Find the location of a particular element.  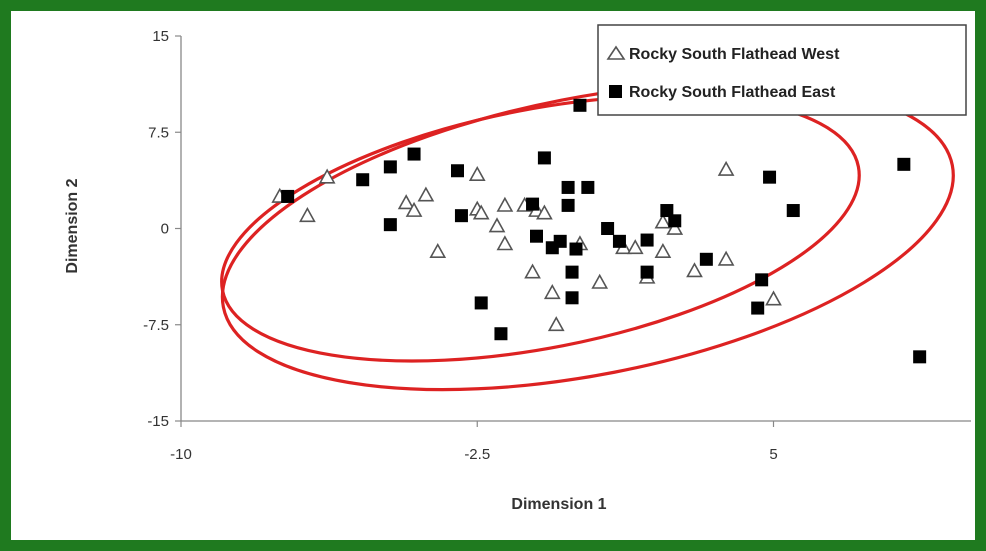

legend-label-west: Rocky South Flathead West is located at coordinates (734, 54).